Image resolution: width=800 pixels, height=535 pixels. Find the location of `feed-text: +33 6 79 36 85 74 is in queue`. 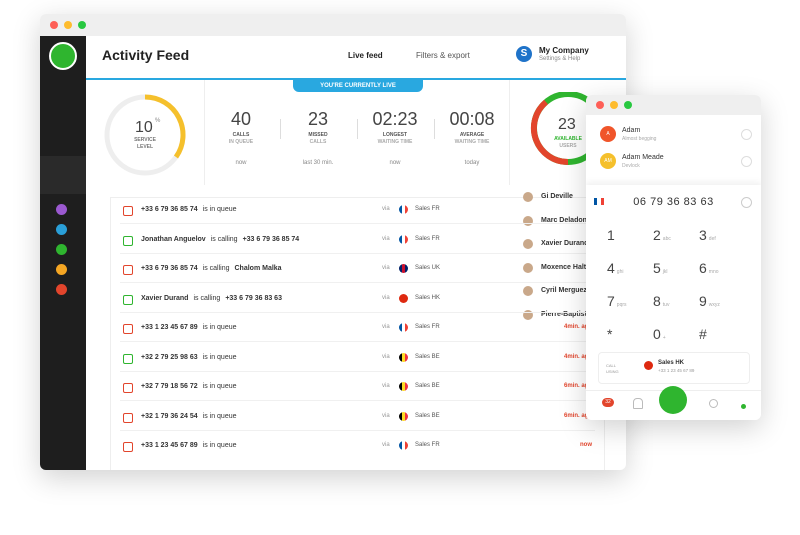

feed-text: +33 6 79 36 85 74 is in queue is located at coordinates (191, 209).